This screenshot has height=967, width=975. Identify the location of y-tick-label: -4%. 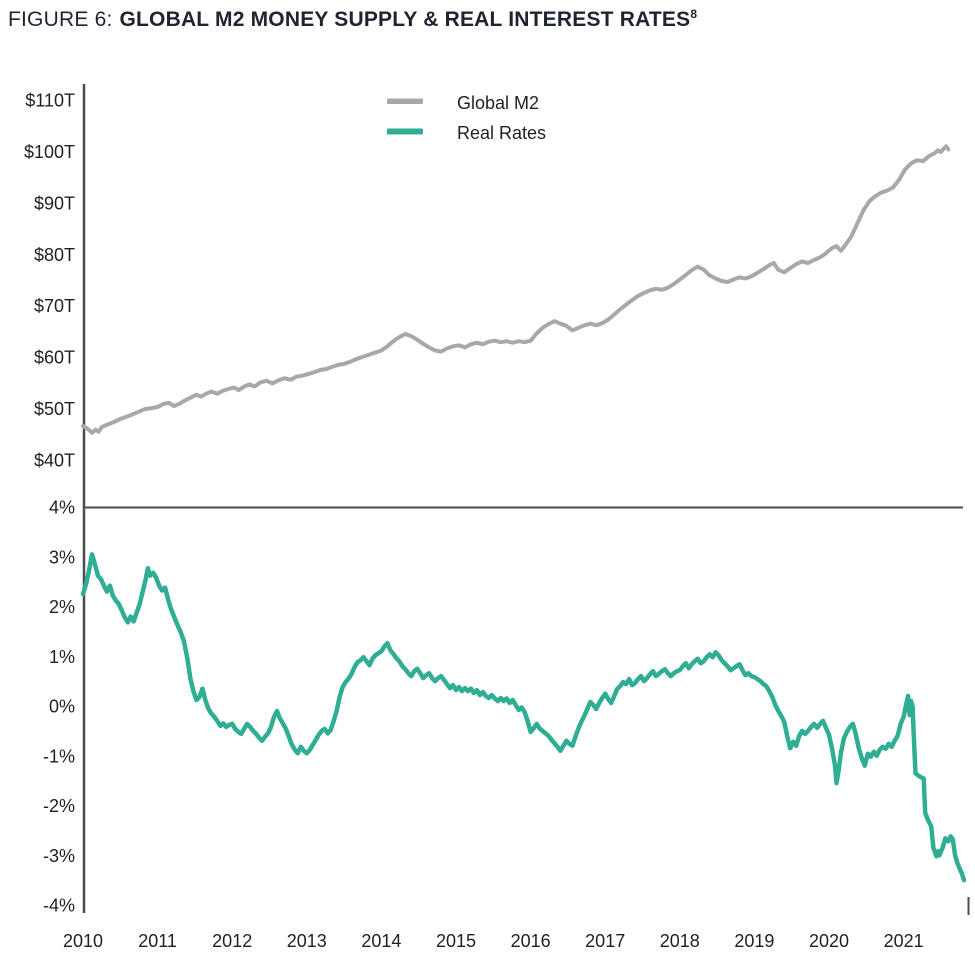
(59, 906).